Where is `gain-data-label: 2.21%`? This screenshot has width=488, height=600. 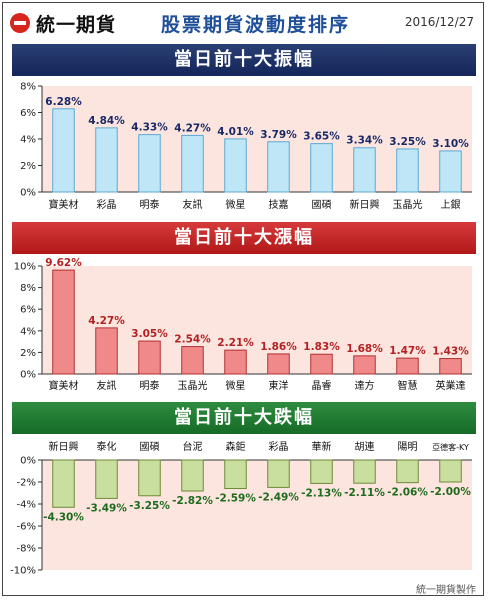 gain-data-label: 2.21% is located at coordinates (235, 343).